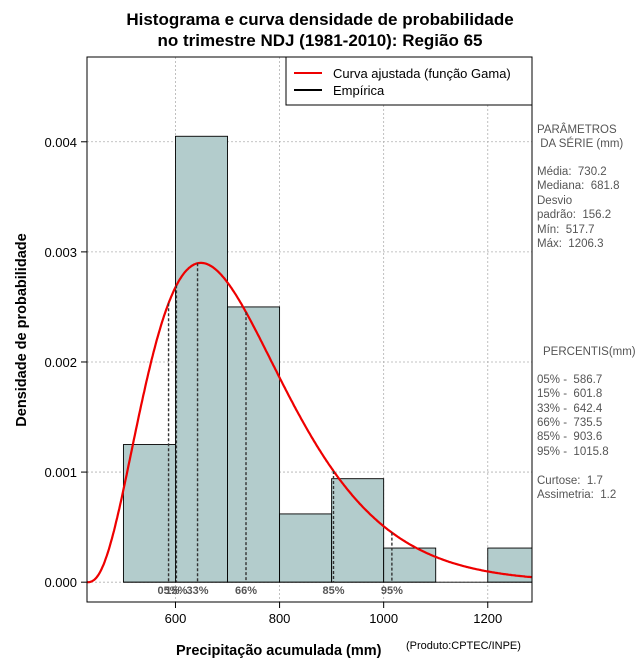 The image size is (640, 660). I want to click on stats-max: Máx: 1206.3, so click(570, 244).